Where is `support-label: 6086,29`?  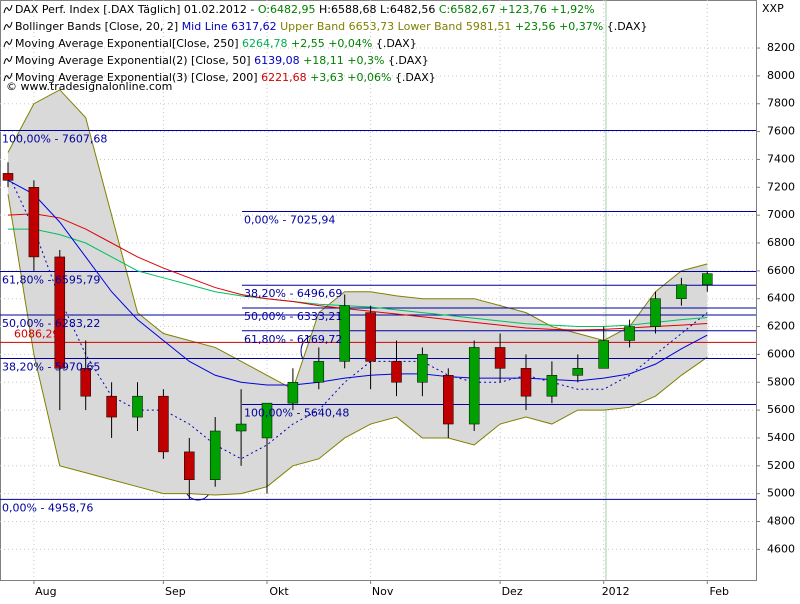
support-label: 6086,29 is located at coordinates (37, 333).